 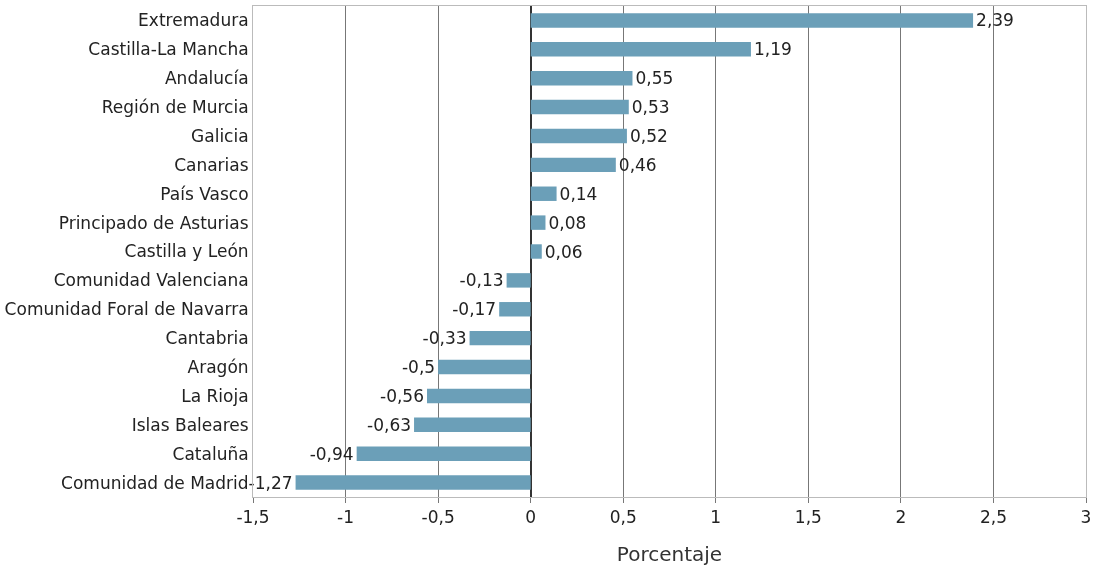 I want to click on y-tick-label: Canarias, so click(x=211, y=164).